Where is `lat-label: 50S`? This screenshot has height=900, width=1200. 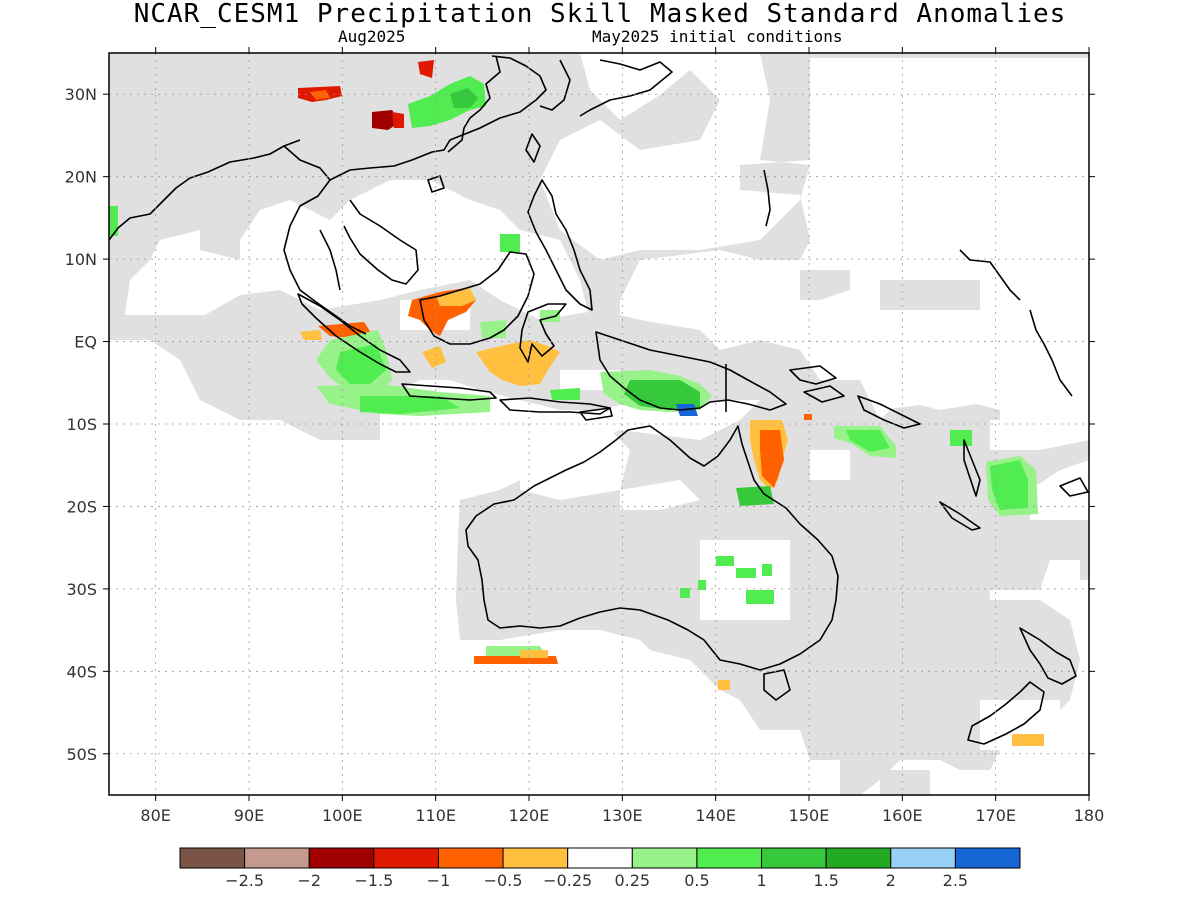 lat-label: 50S is located at coordinates (81, 754).